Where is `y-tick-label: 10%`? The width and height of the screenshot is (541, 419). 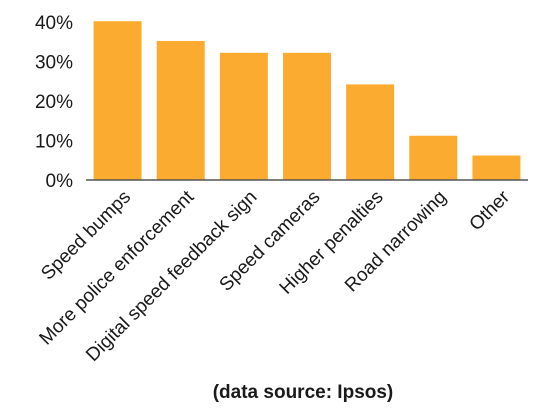
y-tick-label: 10% is located at coordinates (54, 142).